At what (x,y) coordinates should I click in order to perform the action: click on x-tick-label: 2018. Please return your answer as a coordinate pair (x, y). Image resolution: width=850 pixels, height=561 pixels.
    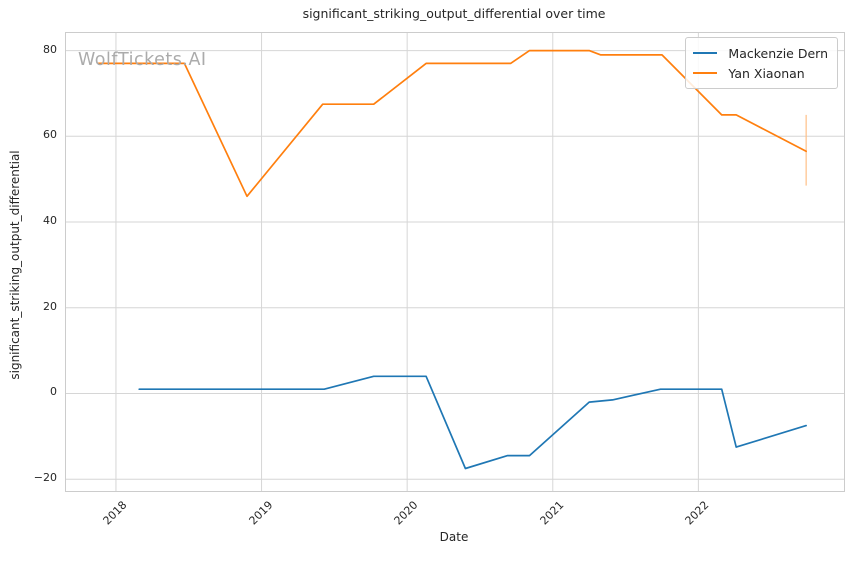
    Looking at the image, I should click on (115, 513).